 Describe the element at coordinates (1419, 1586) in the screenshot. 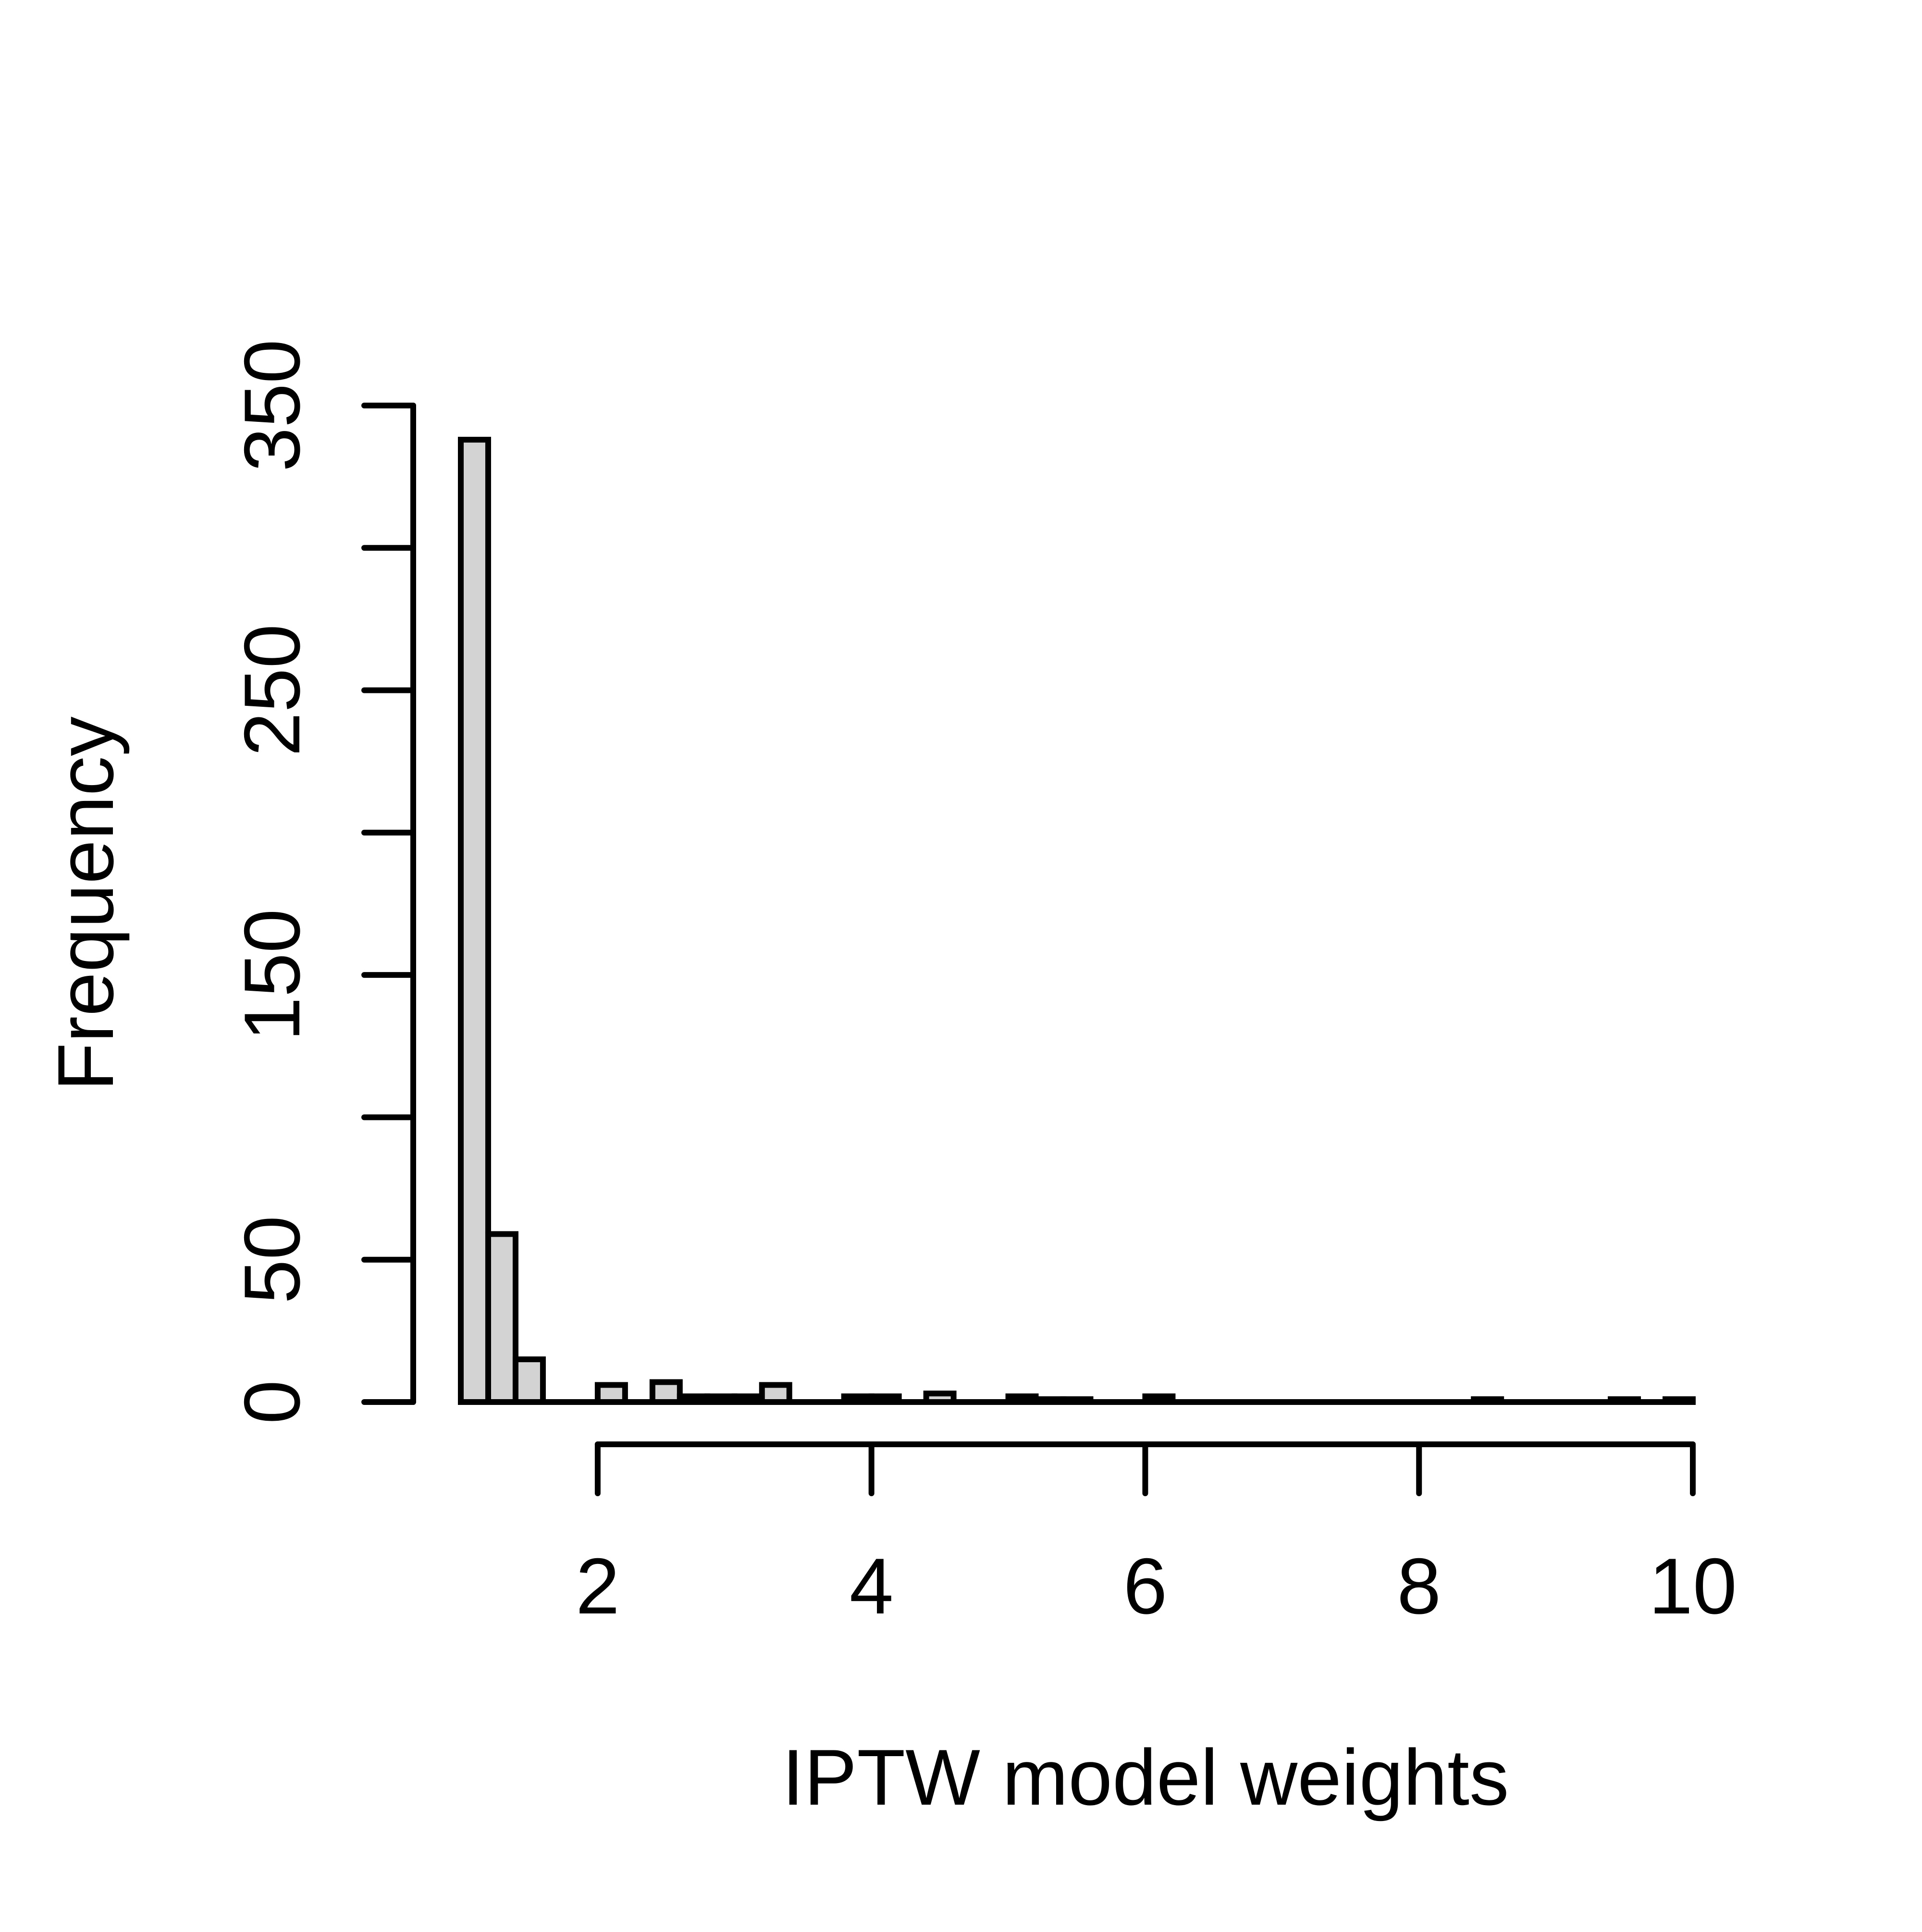

I see `x-tick-label: 8` at that location.